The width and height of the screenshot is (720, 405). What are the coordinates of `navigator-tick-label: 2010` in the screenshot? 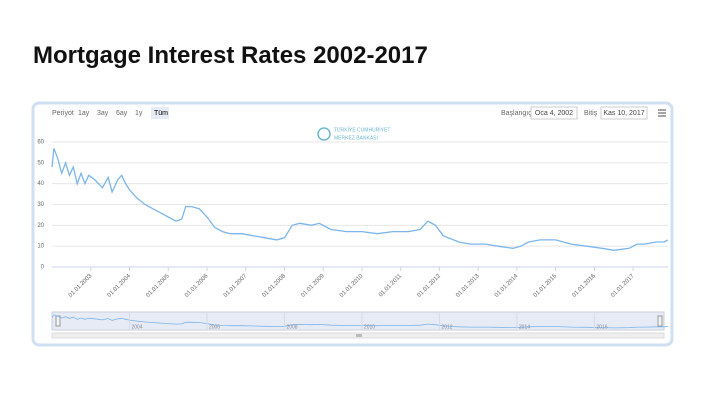 It's located at (369, 327).